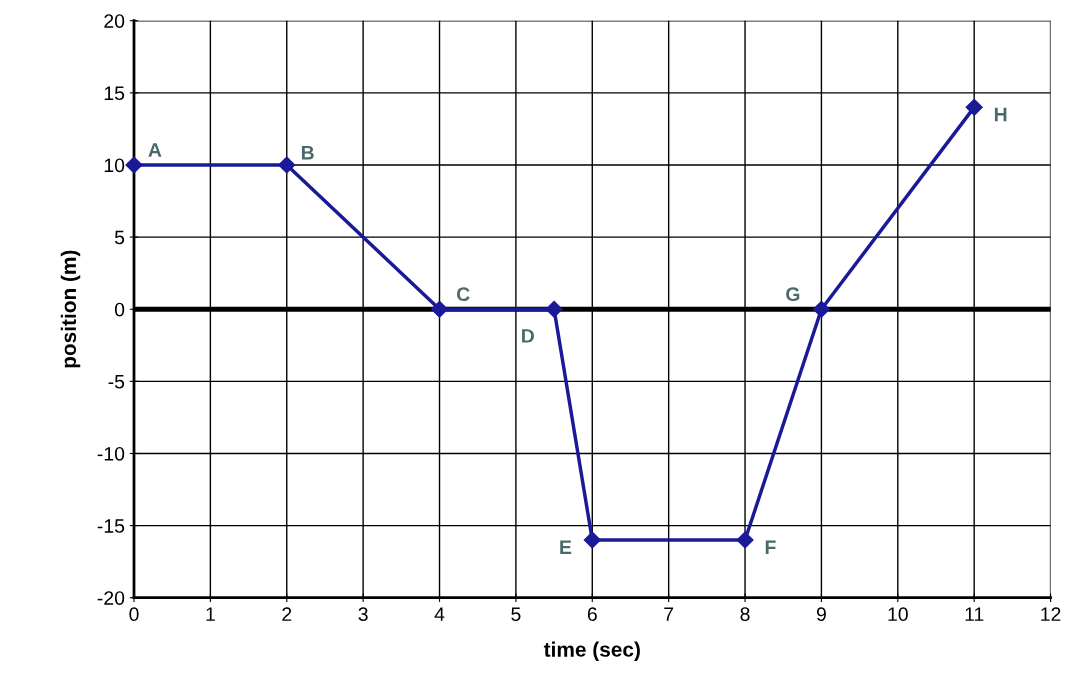  I want to click on annotation: H, so click(1000, 114).